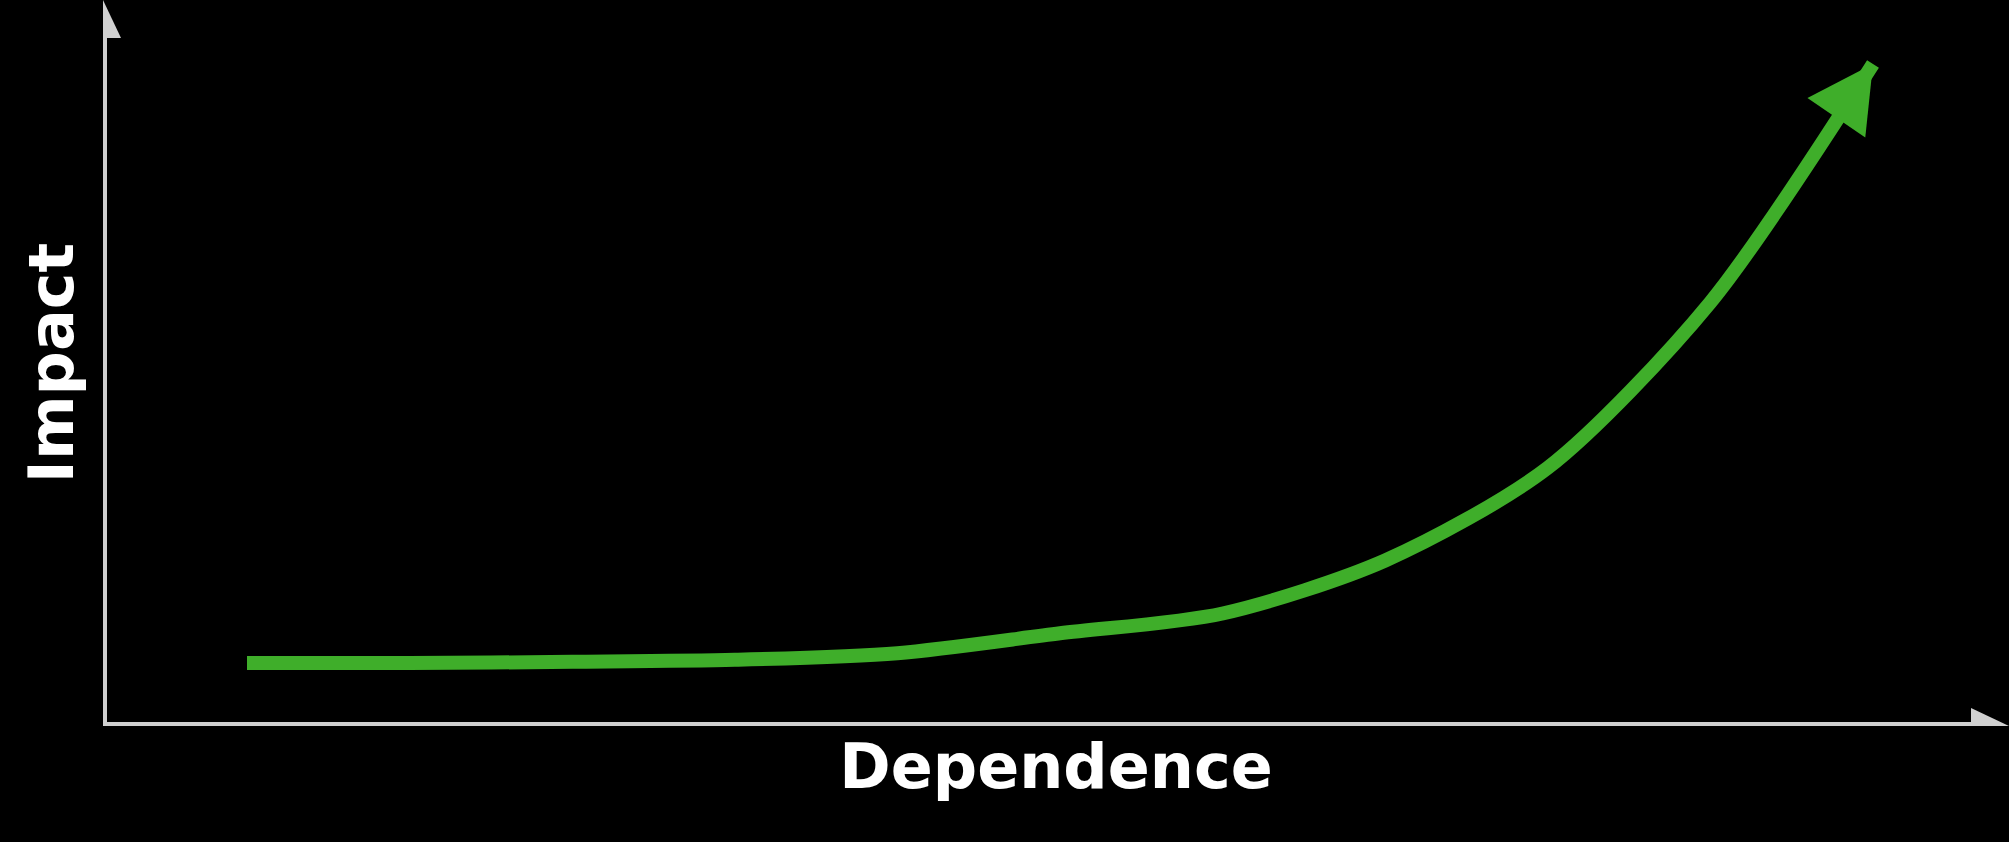 The width and height of the screenshot is (2009, 842). Describe the element at coordinates (1056, 766) in the screenshot. I see `x-axis-title: Dependence` at that location.